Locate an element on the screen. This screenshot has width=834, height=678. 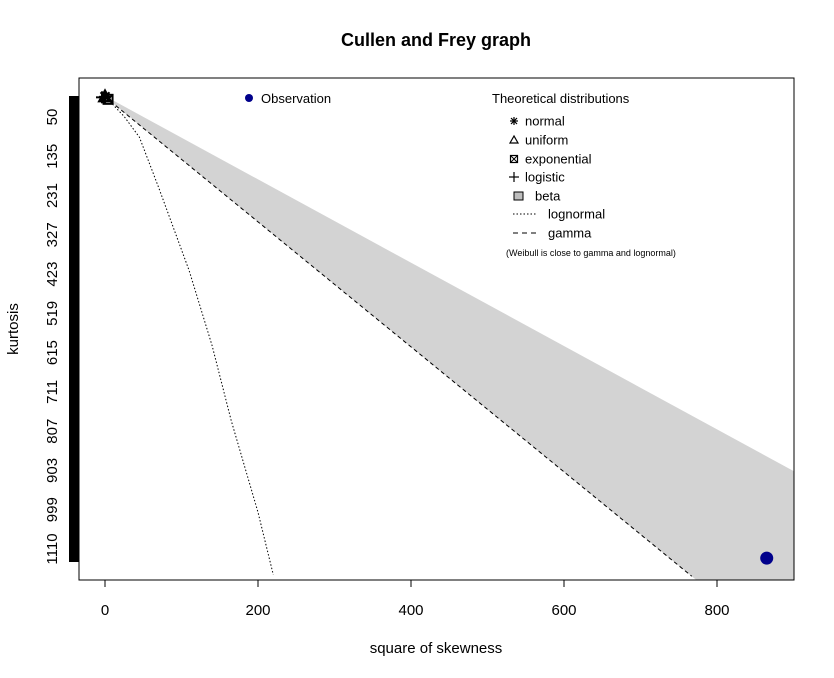
legend-item-gamma: gamma is located at coordinates (552, 233).